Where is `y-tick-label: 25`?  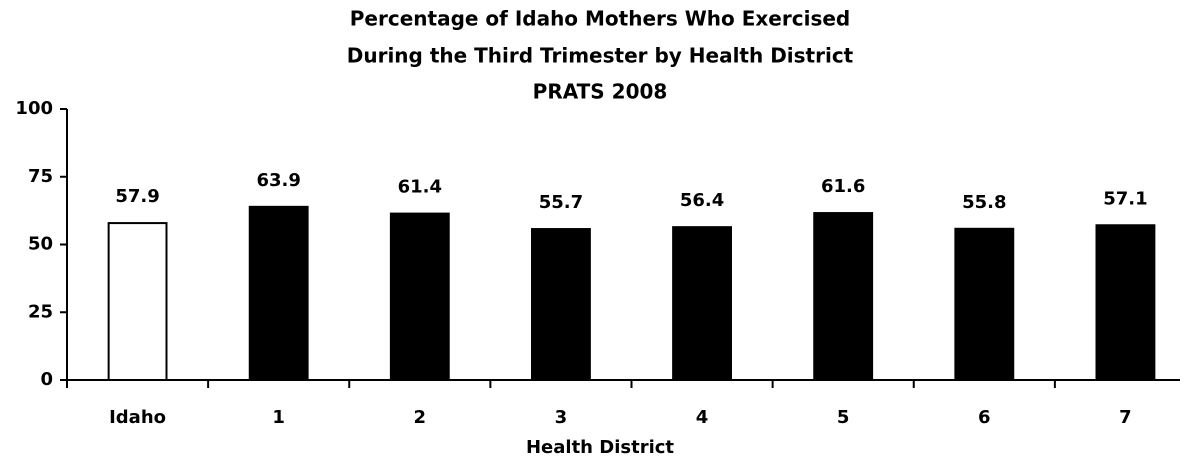
y-tick-label: 25 is located at coordinates (40, 311).